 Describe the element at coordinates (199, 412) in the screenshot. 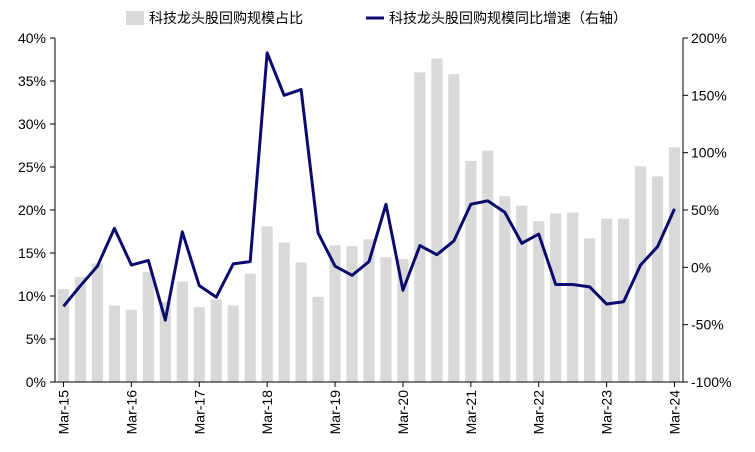

I see `x-tick-label: Mar-17` at that location.